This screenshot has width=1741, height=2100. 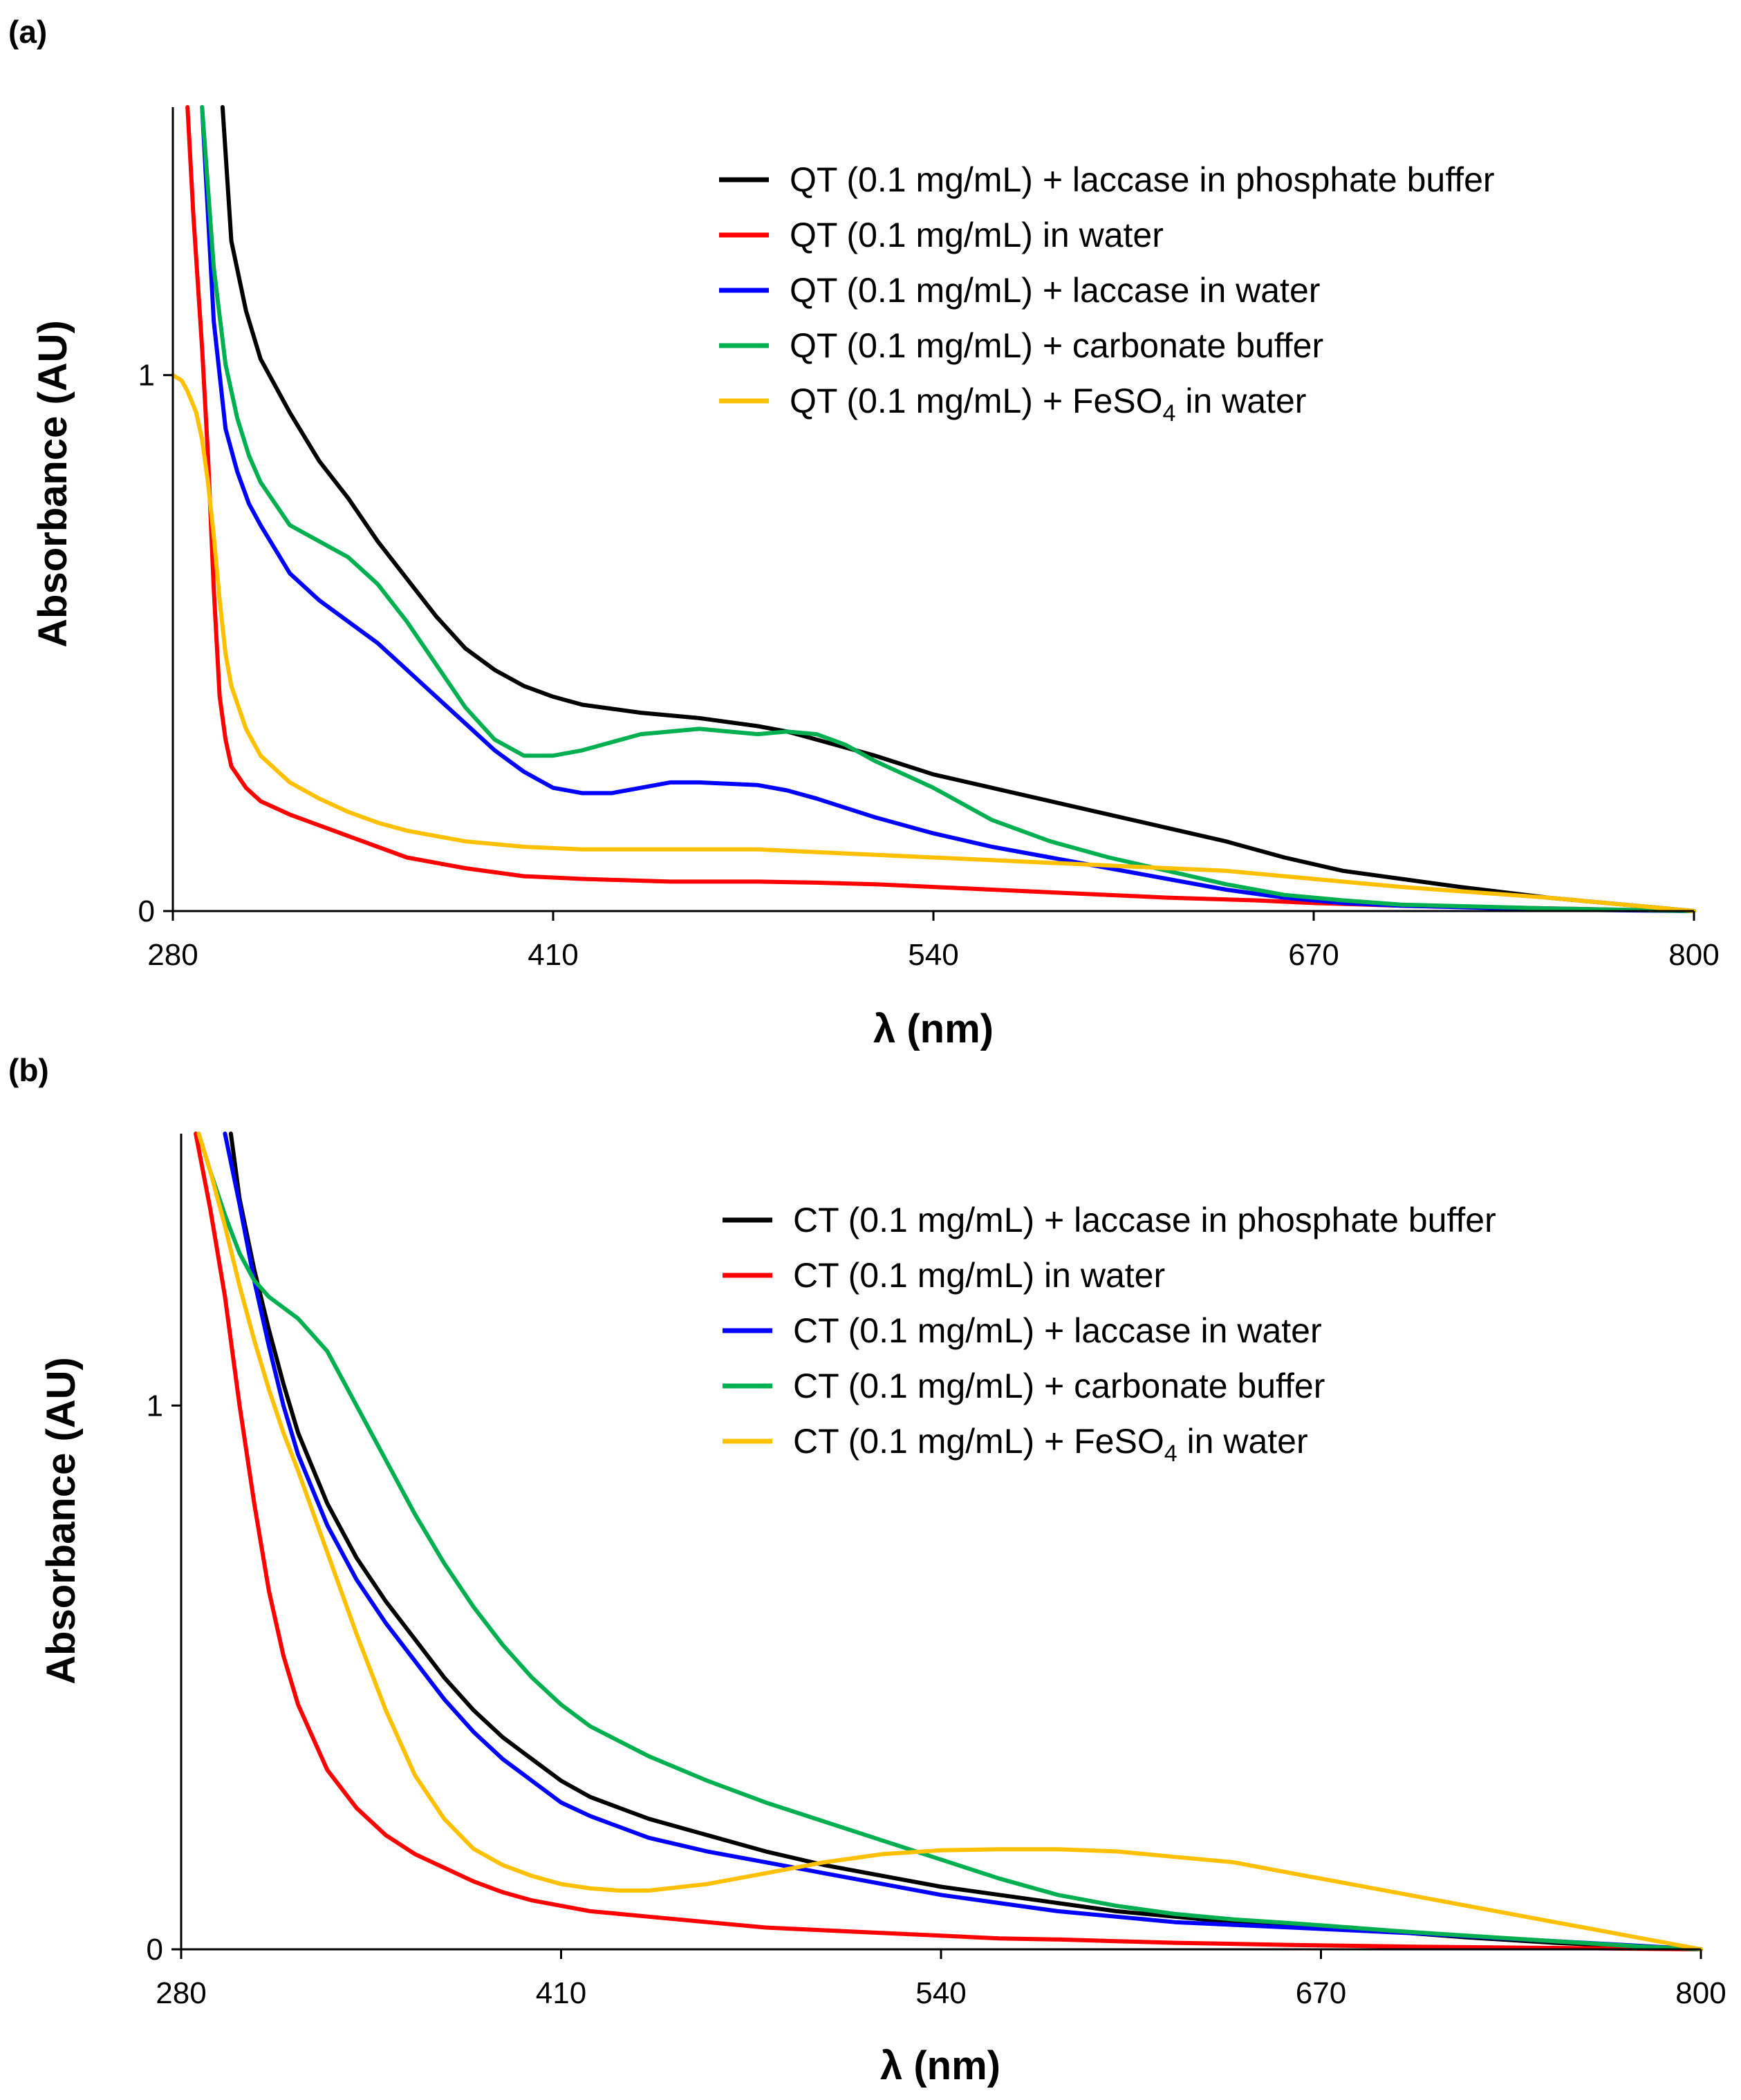 I want to click on panel-a-x-tick-label-410: 410, so click(x=553, y=955).